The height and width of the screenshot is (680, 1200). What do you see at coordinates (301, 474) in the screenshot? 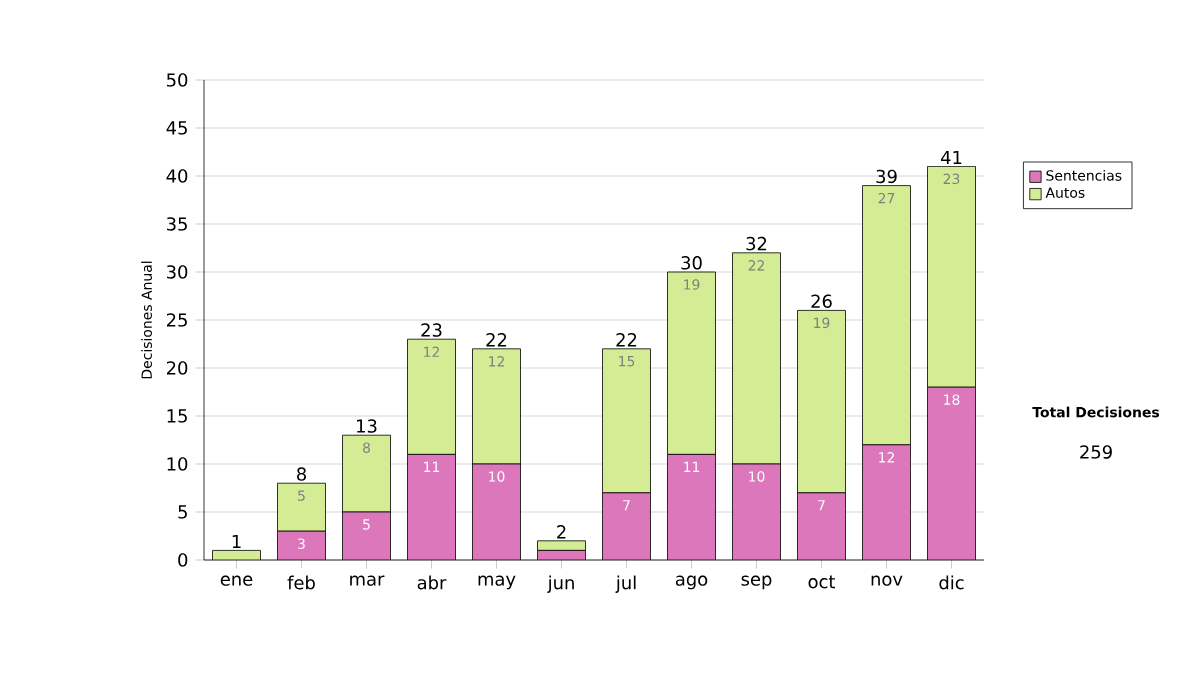
I see `total-label: 8` at bounding box center [301, 474].